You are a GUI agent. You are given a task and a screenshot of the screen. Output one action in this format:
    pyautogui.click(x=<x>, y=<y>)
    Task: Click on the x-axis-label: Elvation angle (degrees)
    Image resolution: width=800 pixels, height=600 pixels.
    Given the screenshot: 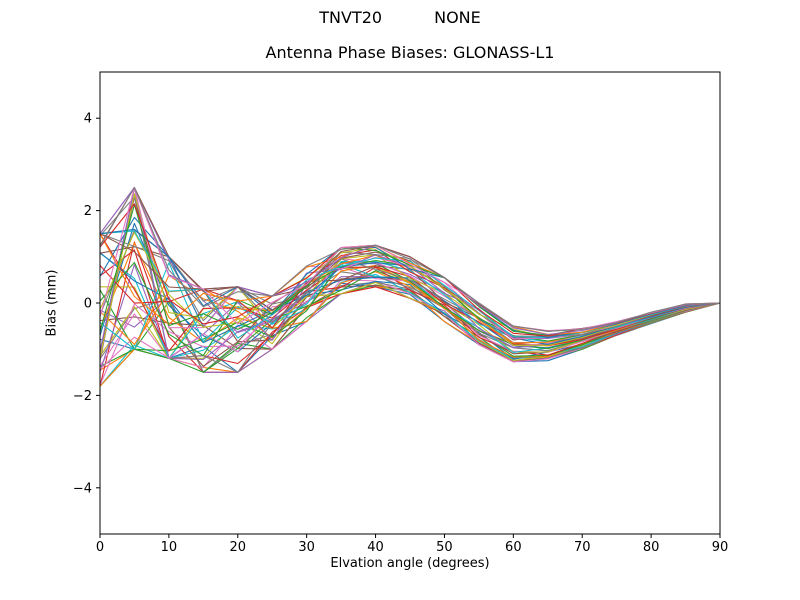 What is the action you would take?
    pyautogui.click(x=410, y=563)
    